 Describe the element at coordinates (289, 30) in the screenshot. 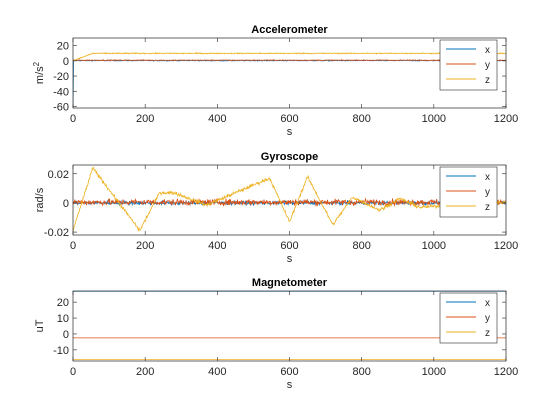

I see `chart-title: Accelerometer` at that location.